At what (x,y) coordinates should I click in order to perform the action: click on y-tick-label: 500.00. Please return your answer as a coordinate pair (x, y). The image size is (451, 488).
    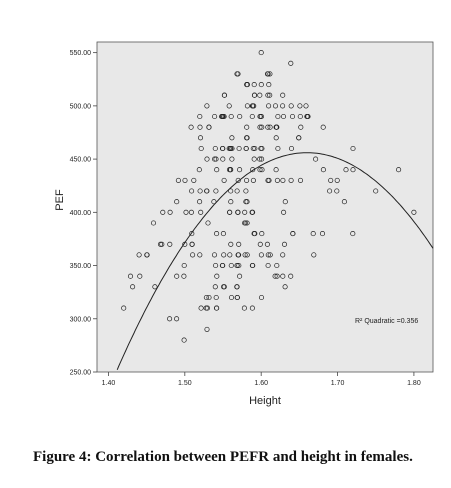
    Looking at the image, I should click on (81, 106).